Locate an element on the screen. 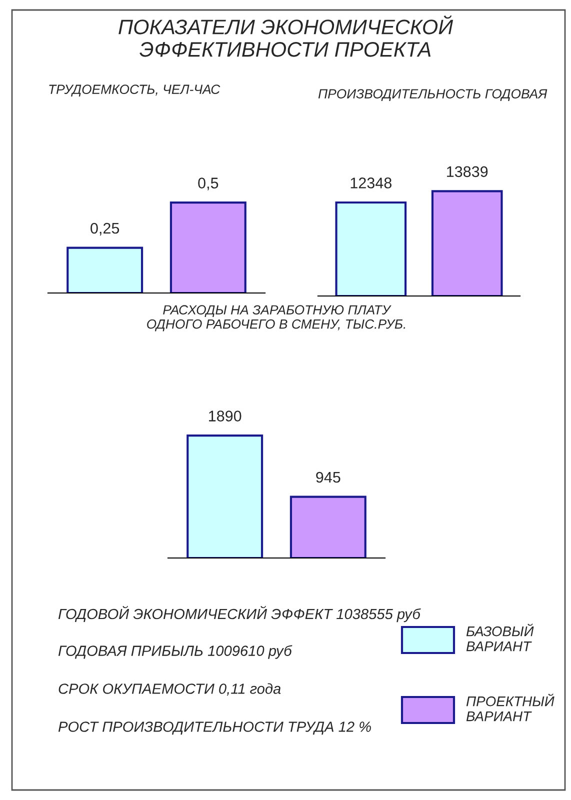 The width and height of the screenshot is (571, 800). text: РОСТ ПРОИЗВОДИТЕЛЬНОСТИ ТРУДА 12 % is located at coordinates (214, 728).